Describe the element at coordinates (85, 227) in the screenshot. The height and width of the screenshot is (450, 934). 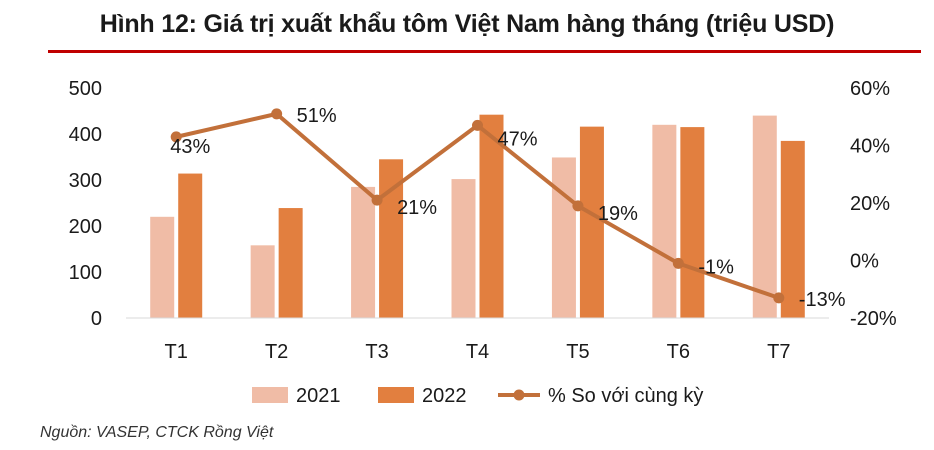
I see `y-left-tick-label: 200` at that location.